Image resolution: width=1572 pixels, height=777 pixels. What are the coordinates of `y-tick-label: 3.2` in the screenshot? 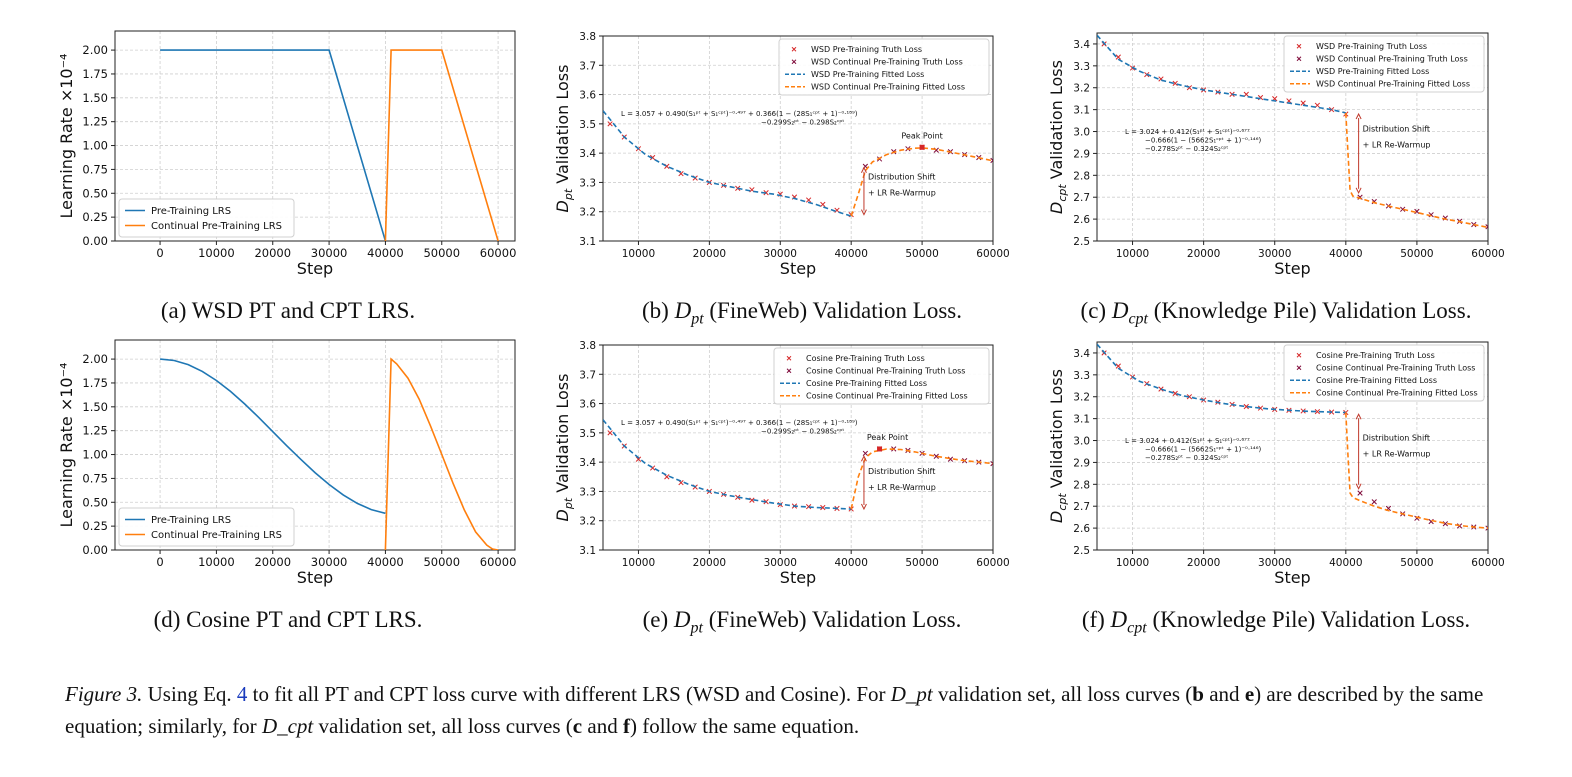 It's located at (1081, 398).